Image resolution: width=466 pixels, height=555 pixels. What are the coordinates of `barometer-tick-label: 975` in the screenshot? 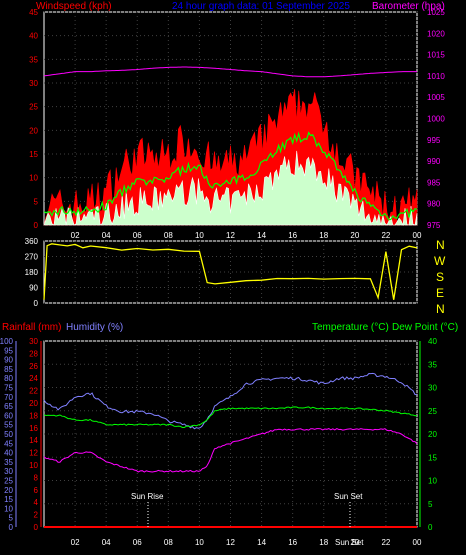 It's located at (434, 225).